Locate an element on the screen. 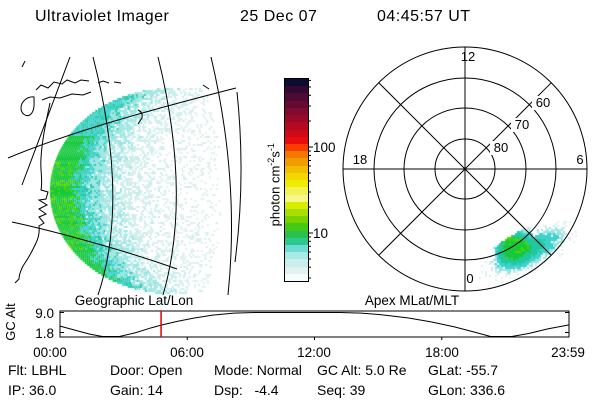 The height and width of the screenshot is (400, 600). strip-xtick-23:59: 23:59 is located at coordinates (568, 352).